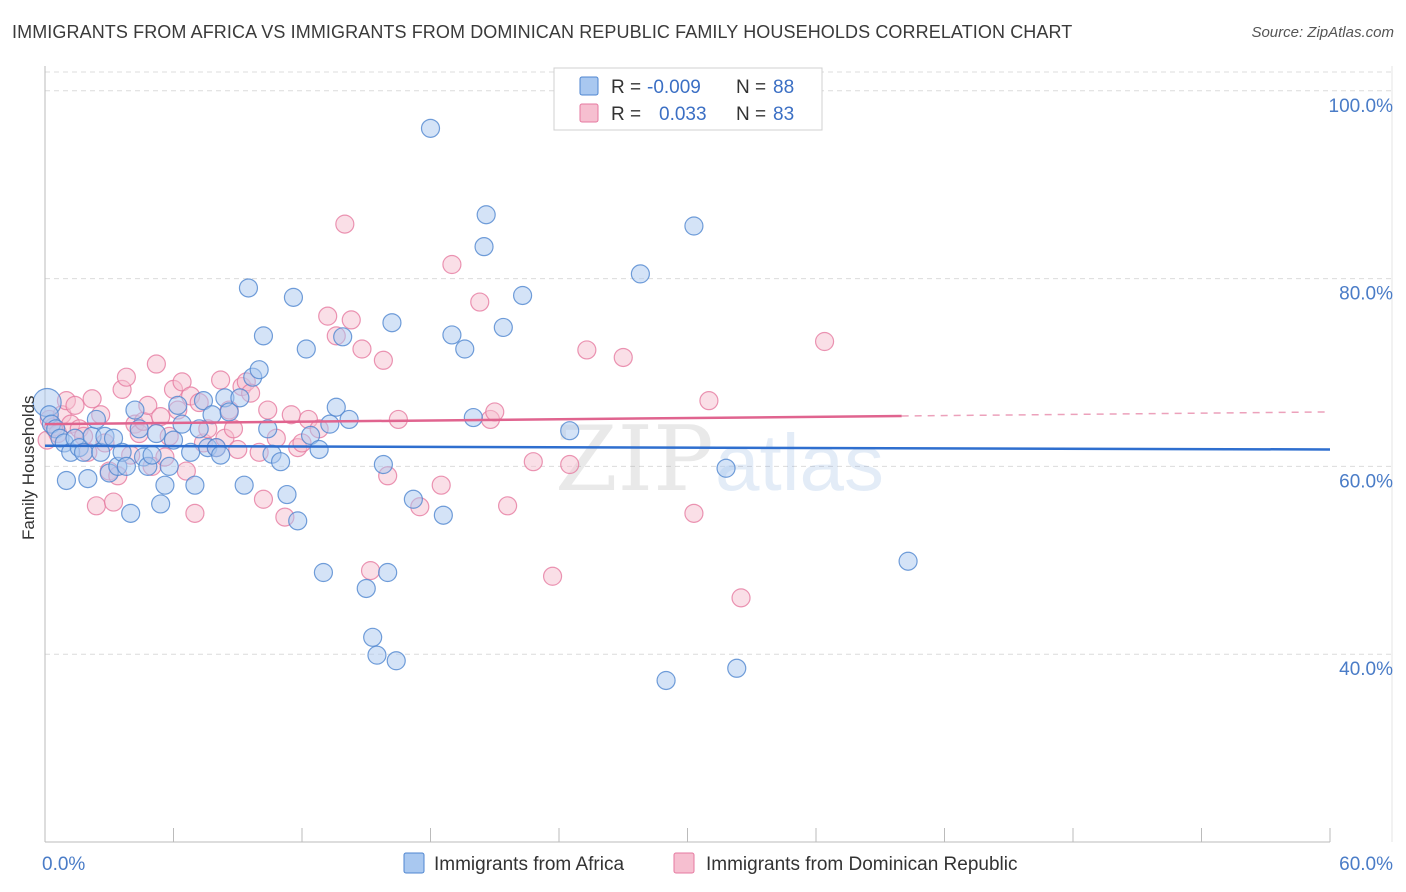  What do you see at coordinates (414, 863) in the screenshot?
I see `bottom-swatch-africa` at bounding box center [414, 863].